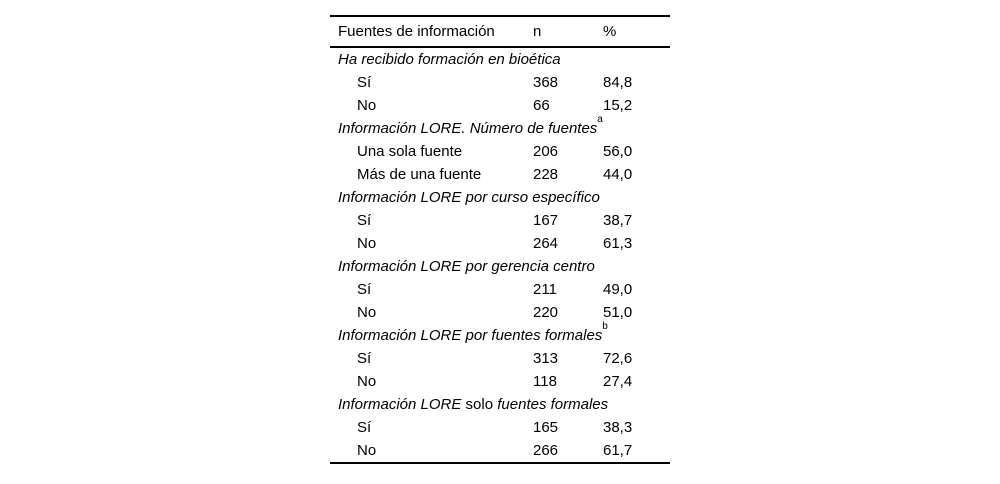 The width and height of the screenshot is (1000, 484). I want to click on table-row: No 66 15,2, so click(500, 105).